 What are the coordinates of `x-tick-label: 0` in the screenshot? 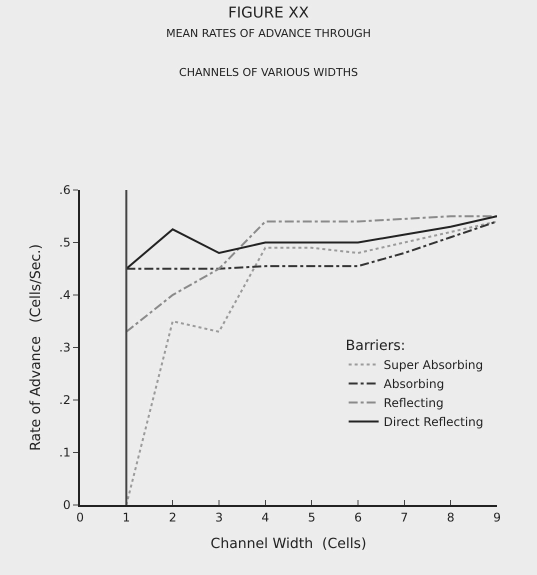 It's located at (80, 517).